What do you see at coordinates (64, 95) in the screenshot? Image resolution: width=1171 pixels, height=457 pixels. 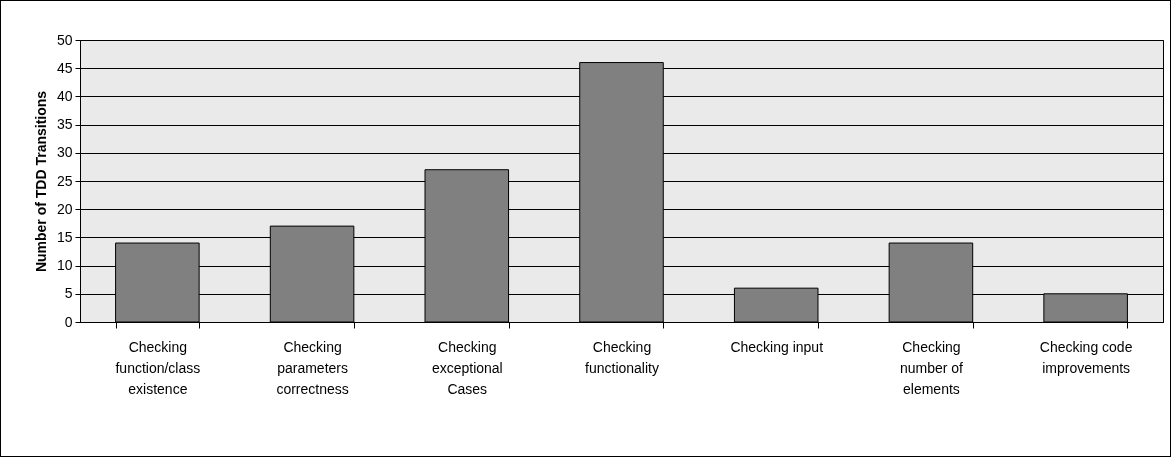 I see `y-tick-label: 40` at bounding box center [64, 95].